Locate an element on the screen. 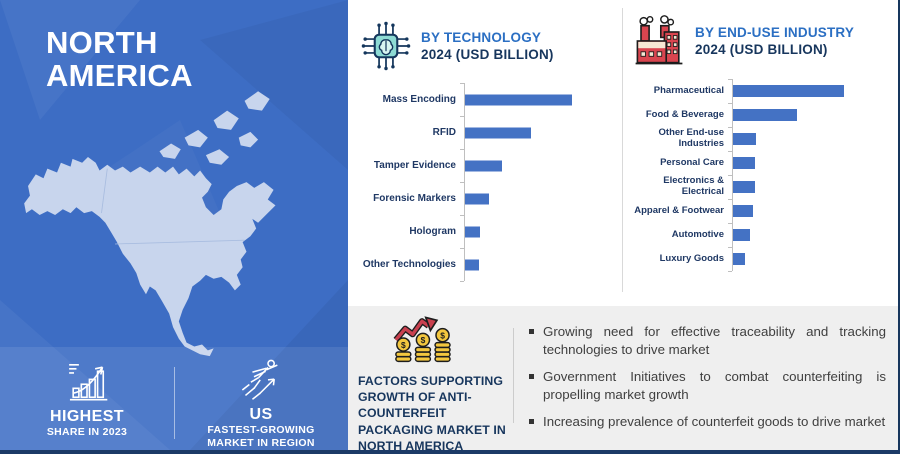 The height and width of the screenshot is (454, 900). category-label: Hologram is located at coordinates (432, 231).